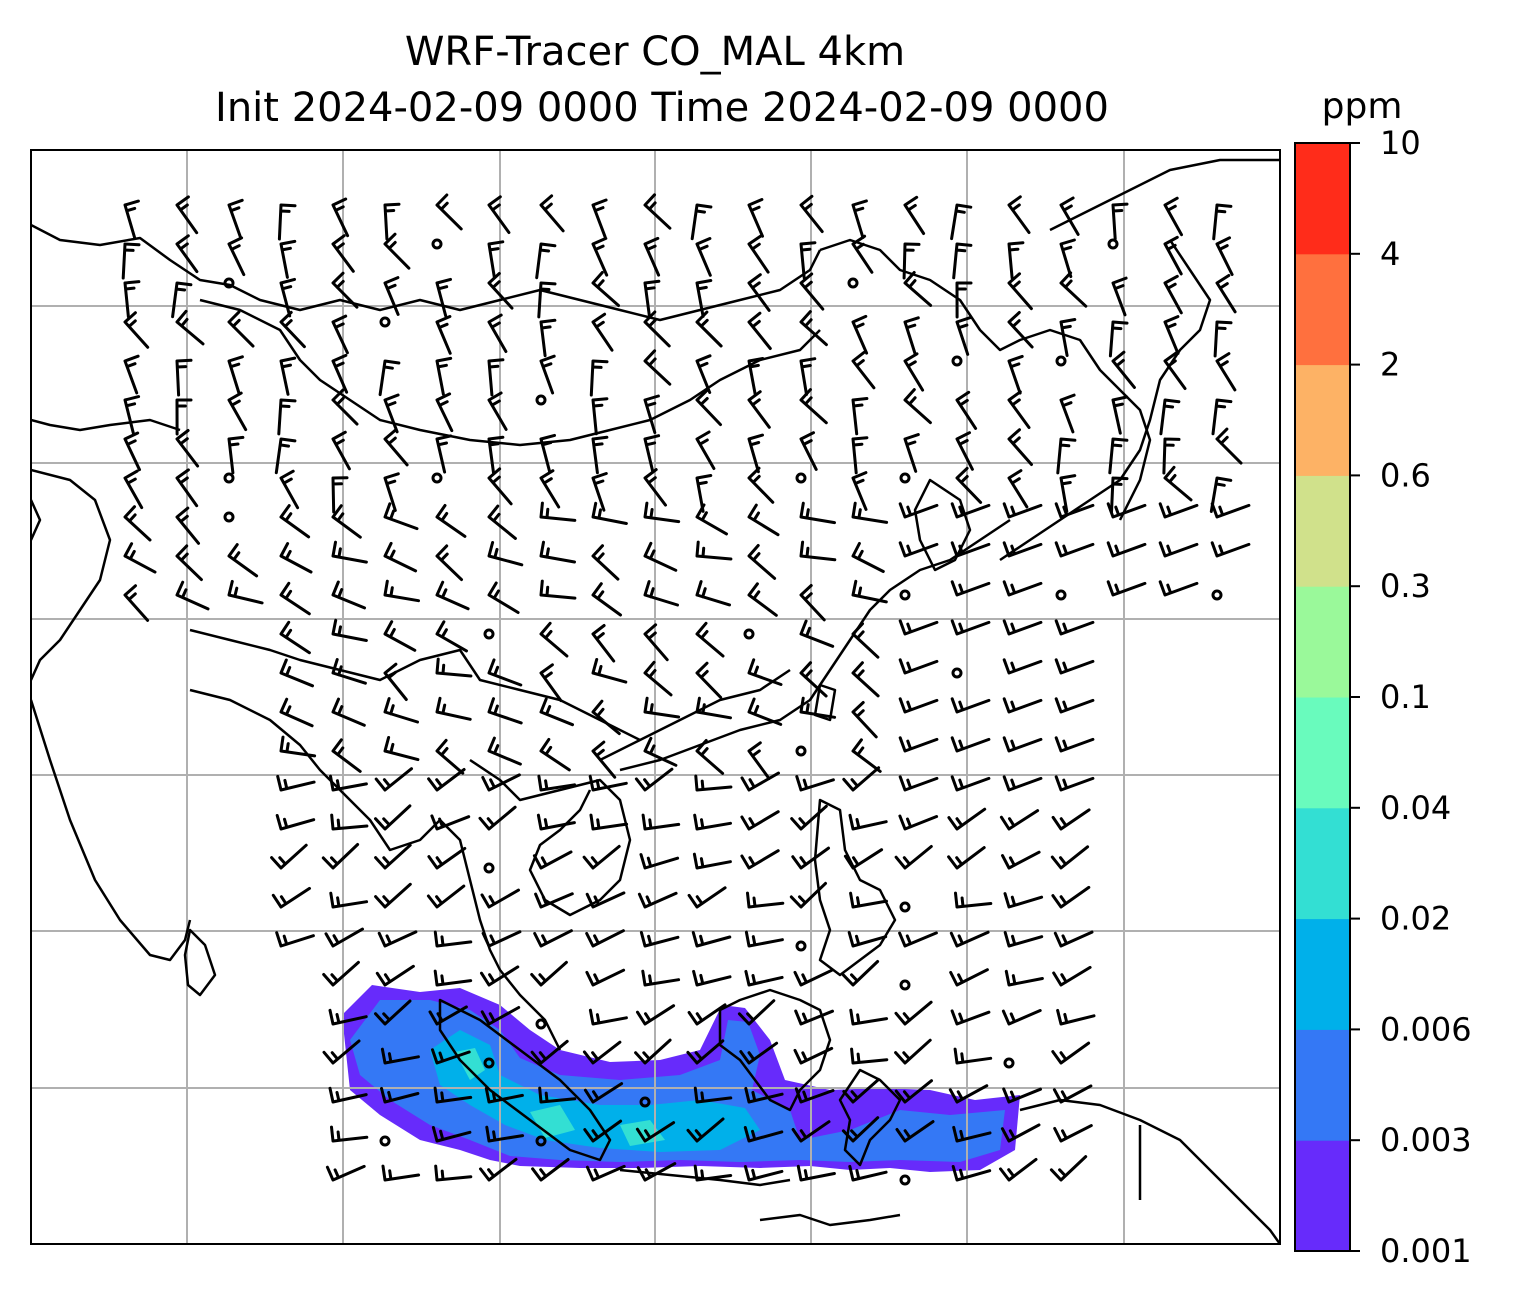  Describe the element at coordinates (1390, 254) in the screenshot. I see `colorbar-tick-label: 4` at that location.